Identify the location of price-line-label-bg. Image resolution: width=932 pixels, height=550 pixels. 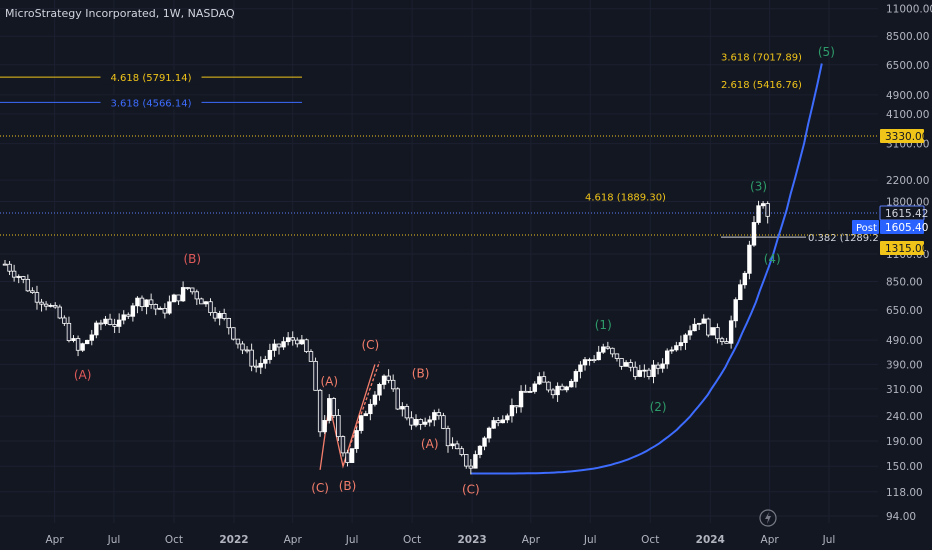
(902, 136).